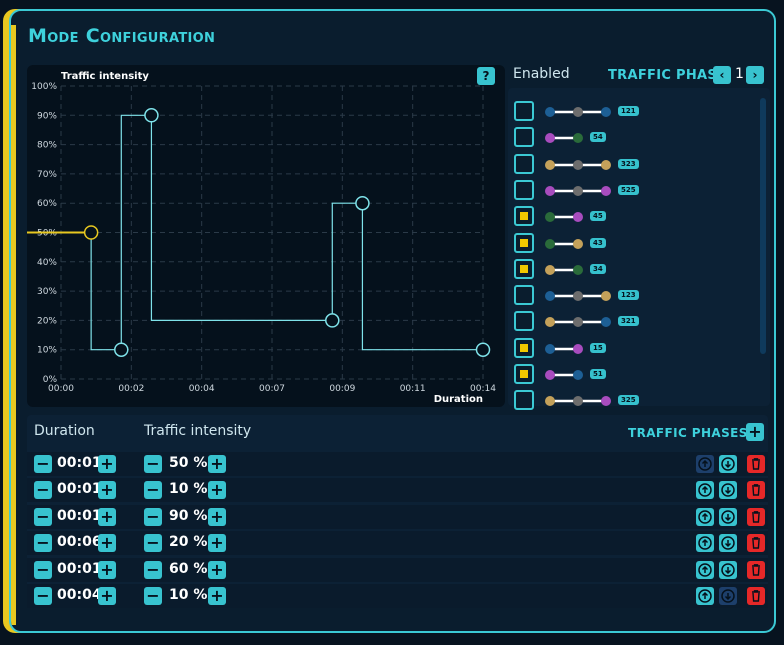  I want to click on phase-list-header: Enabled TRAFFIC PHASE ‹ 1 ›, so click(640, 76).